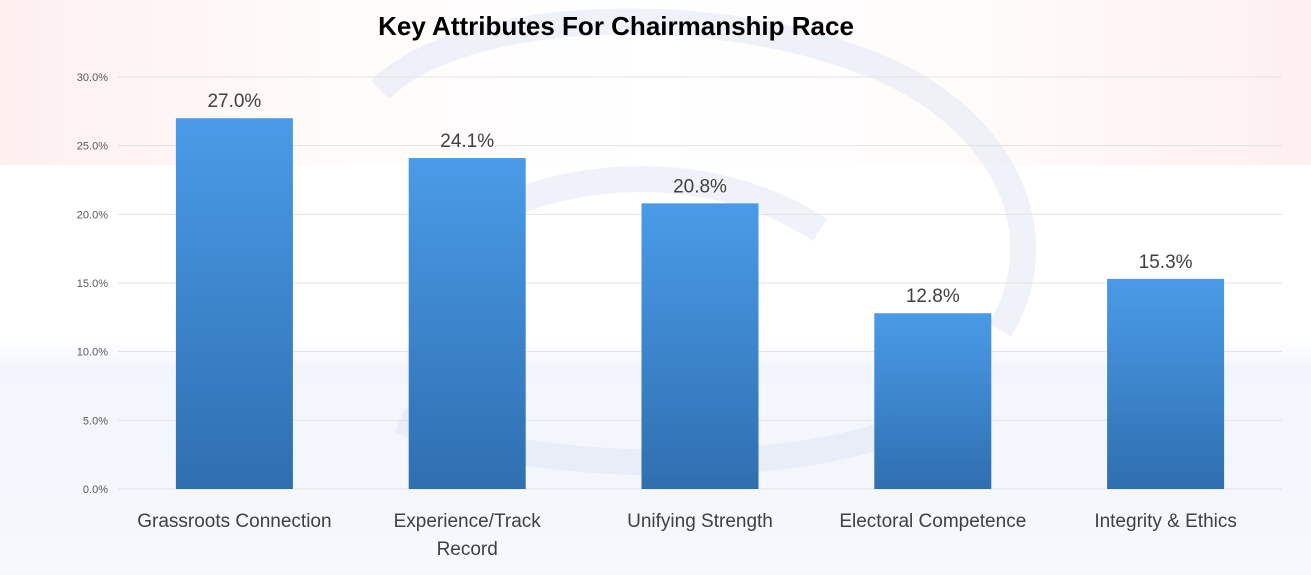 Image resolution: width=1311 pixels, height=575 pixels. Describe the element at coordinates (468, 535) in the screenshot. I see `x-tick-label: Experience/Track Record` at that location.